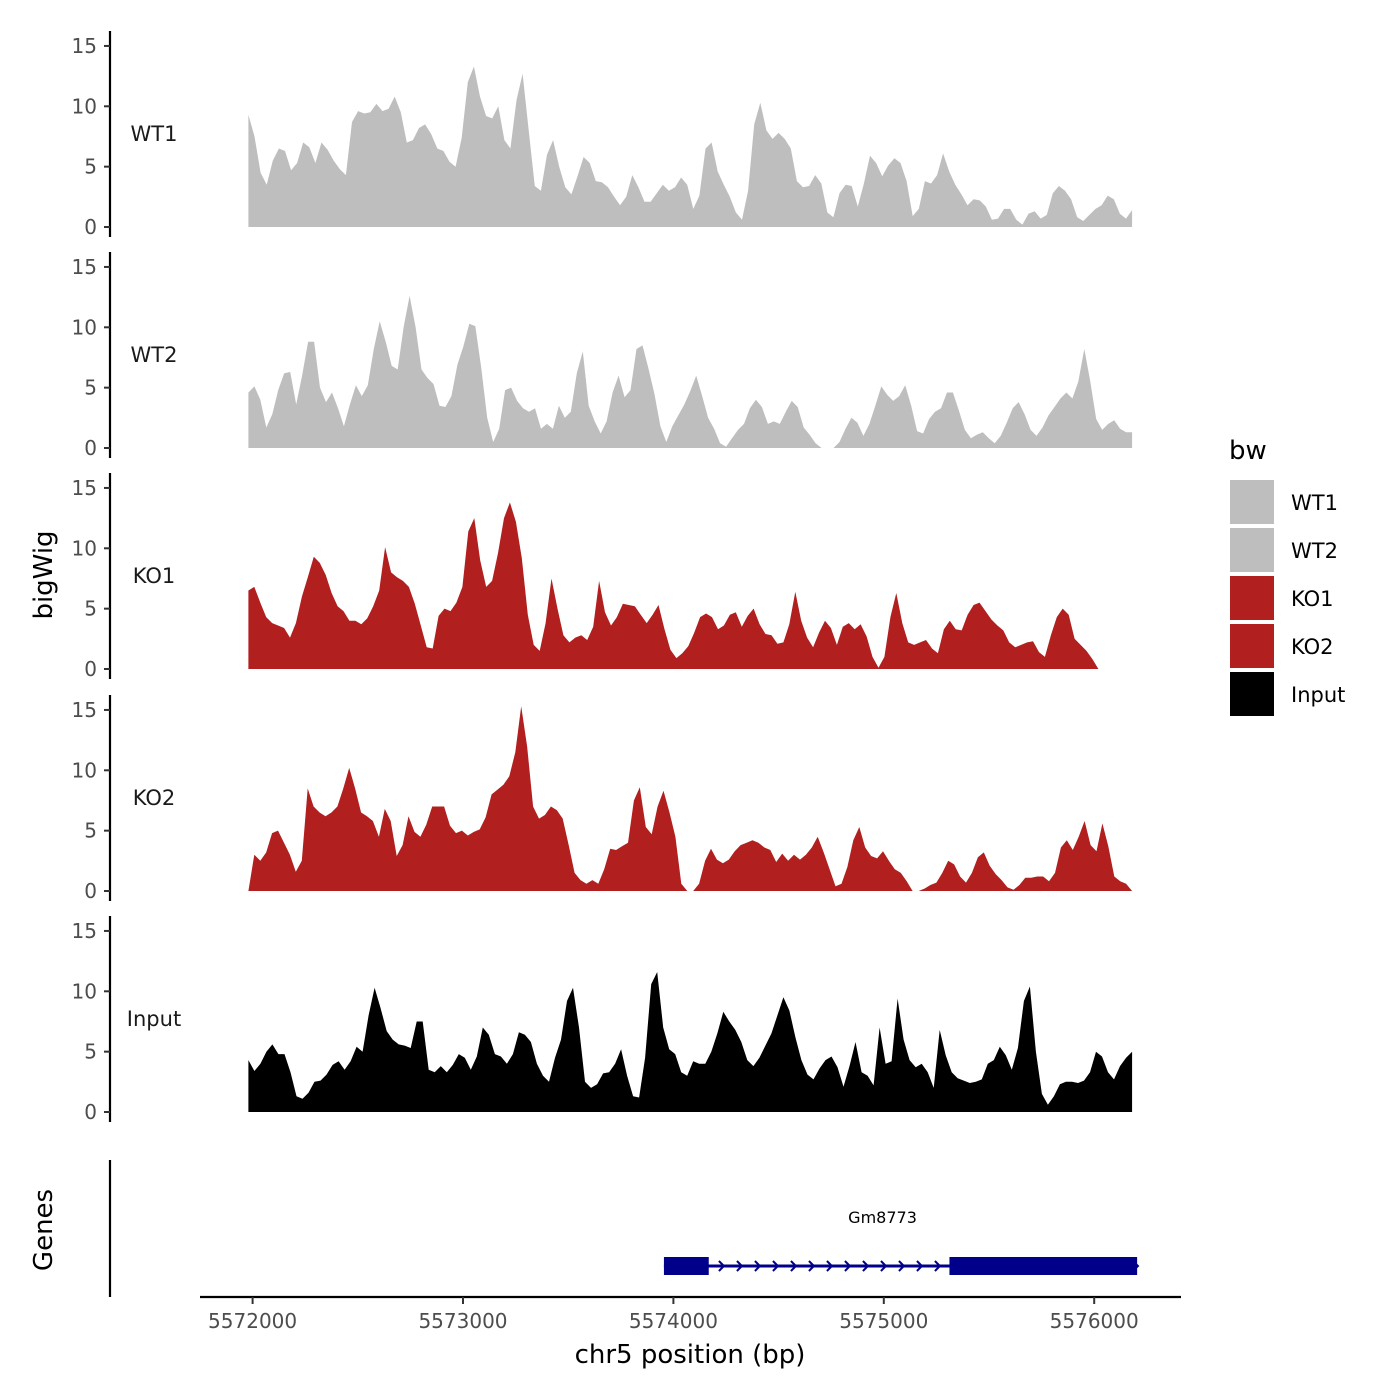 The image size is (1400, 1400). Describe the element at coordinates (1248, 451) in the screenshot. I see `legend-title: bw` at that location.